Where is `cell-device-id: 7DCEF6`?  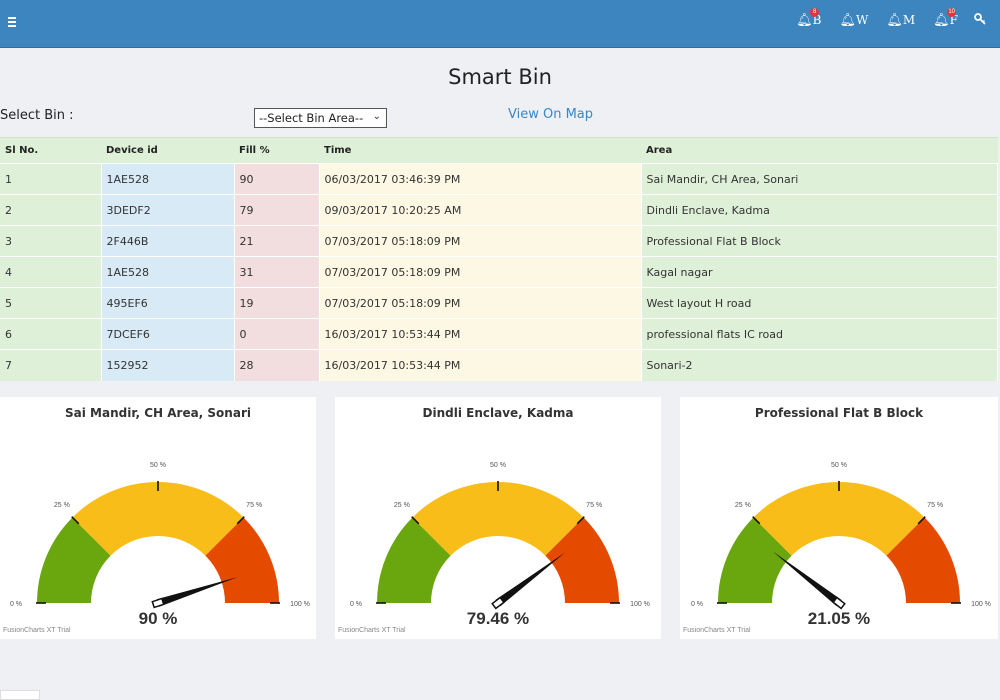 cell-device-id: 7DCEF6 is located at coordinates (168, 334).